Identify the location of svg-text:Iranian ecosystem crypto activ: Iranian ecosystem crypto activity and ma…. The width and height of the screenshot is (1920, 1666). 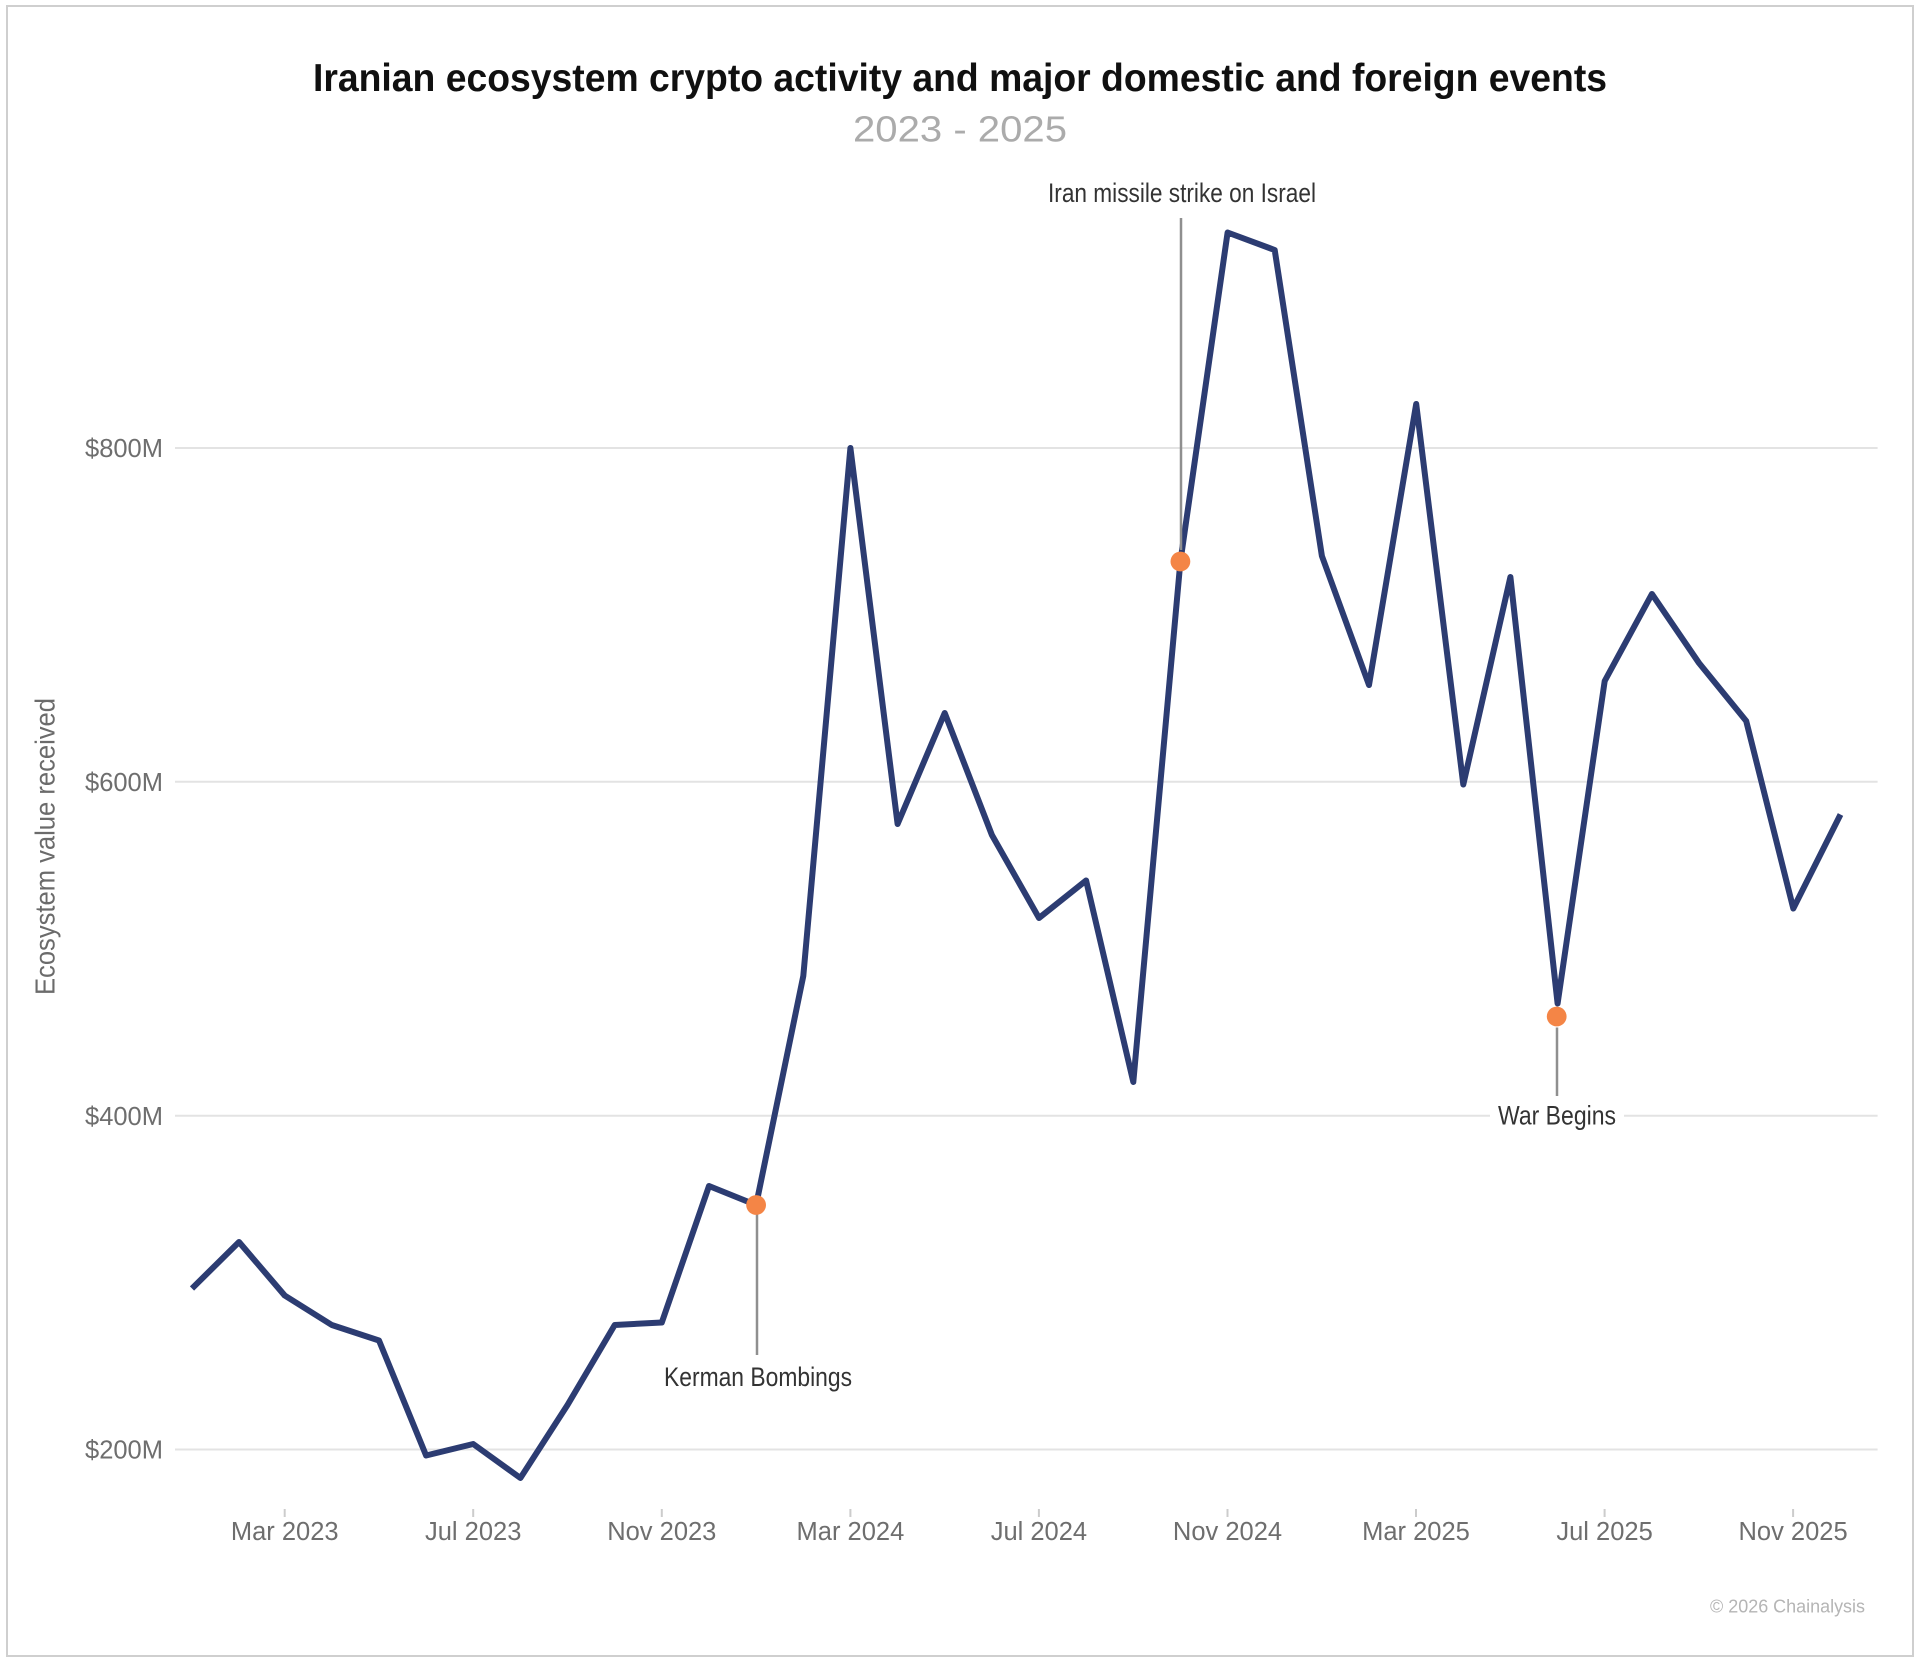
(960, 78).